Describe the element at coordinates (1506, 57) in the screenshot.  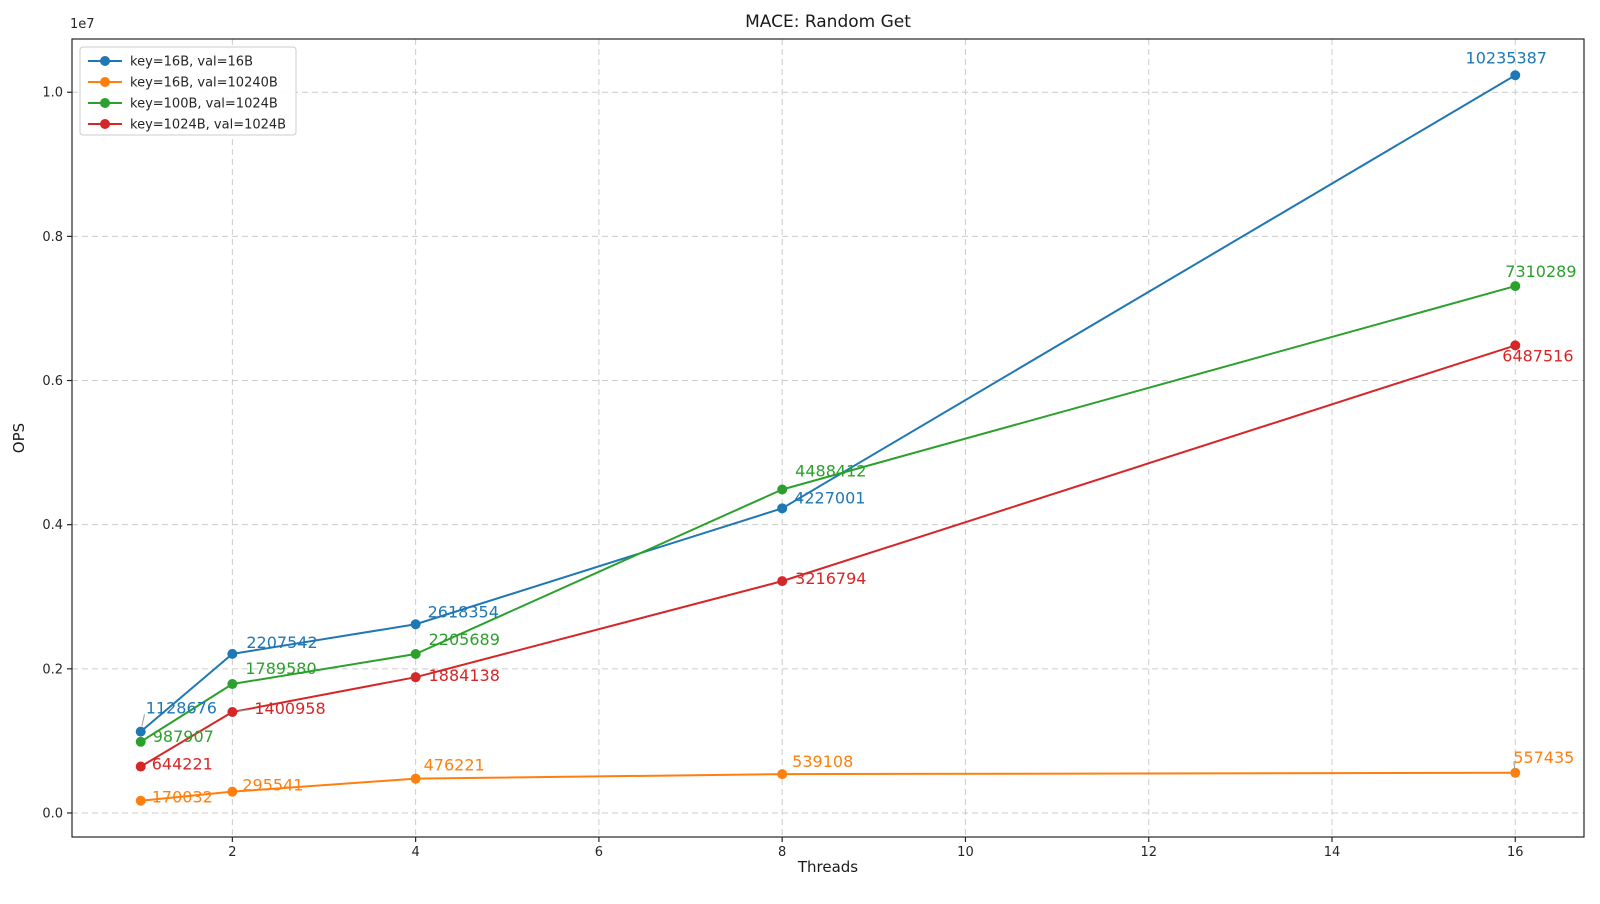
I see `point-value-label: 10235387` at that location.